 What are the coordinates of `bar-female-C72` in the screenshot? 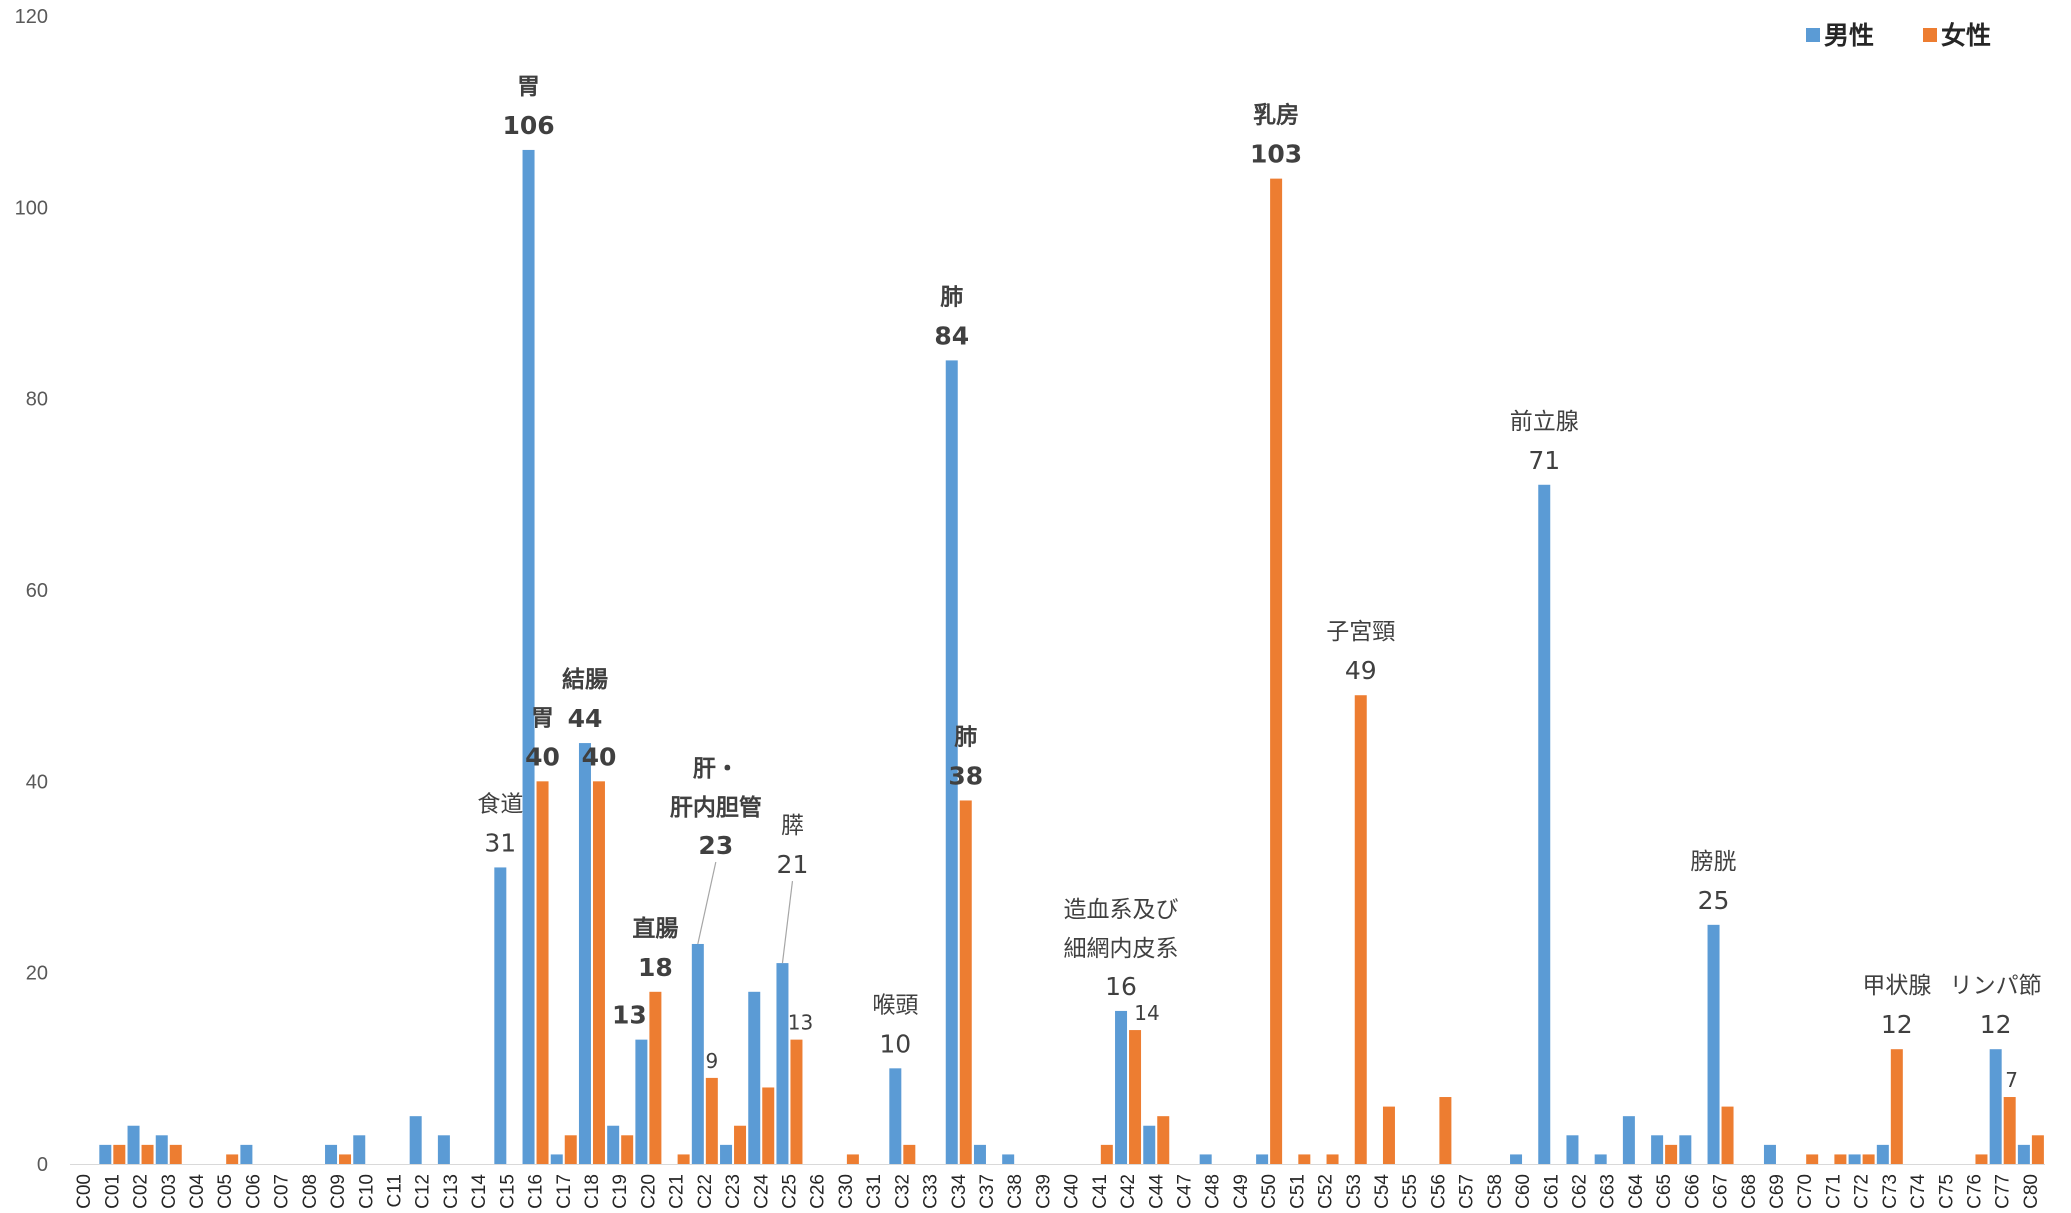 It's located at (1868, 1159).